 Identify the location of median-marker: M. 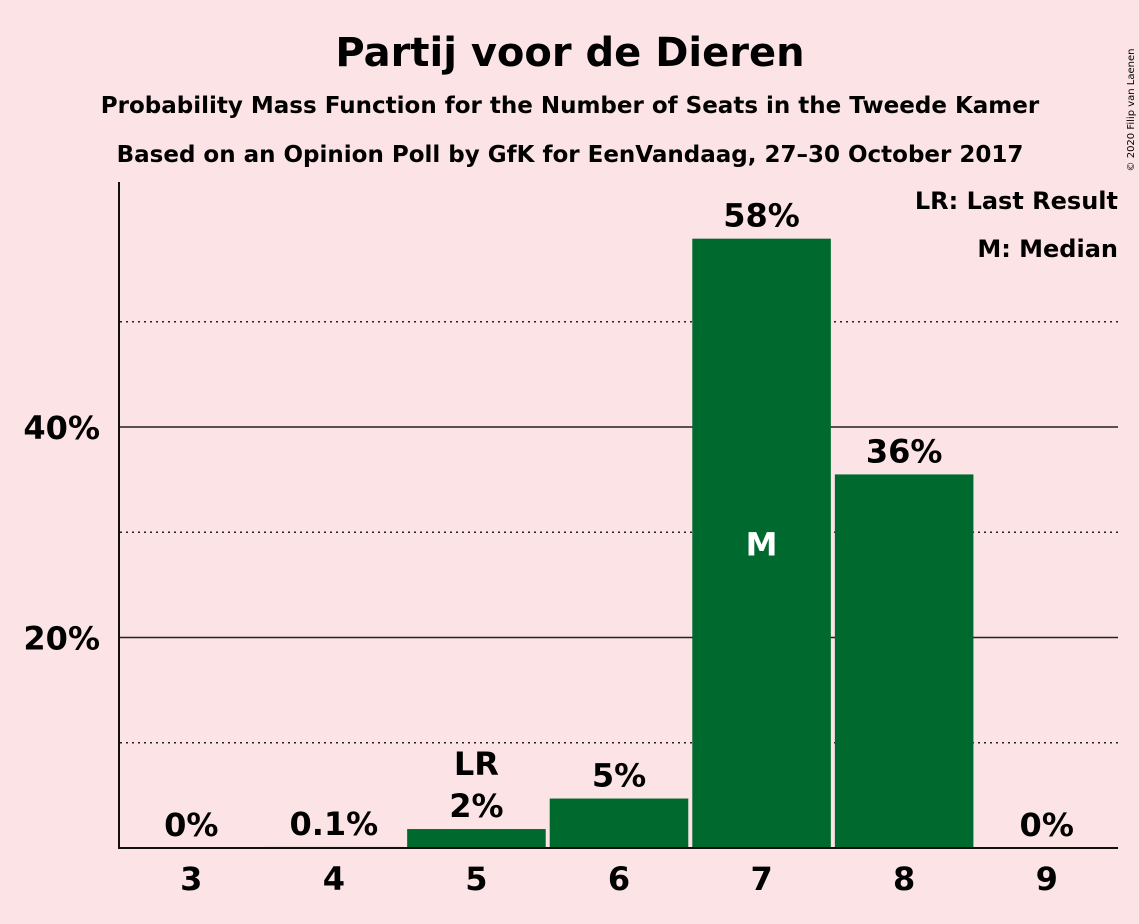
(762, 544).